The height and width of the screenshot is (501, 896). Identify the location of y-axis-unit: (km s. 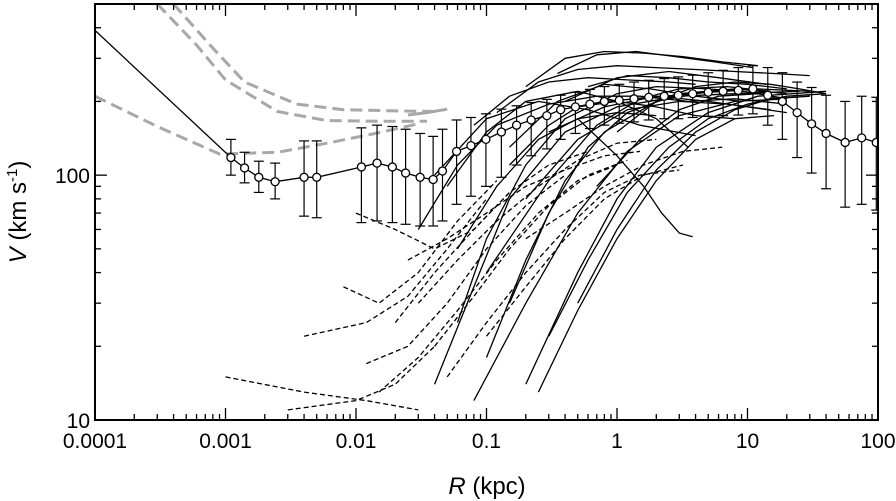
(18, 214).